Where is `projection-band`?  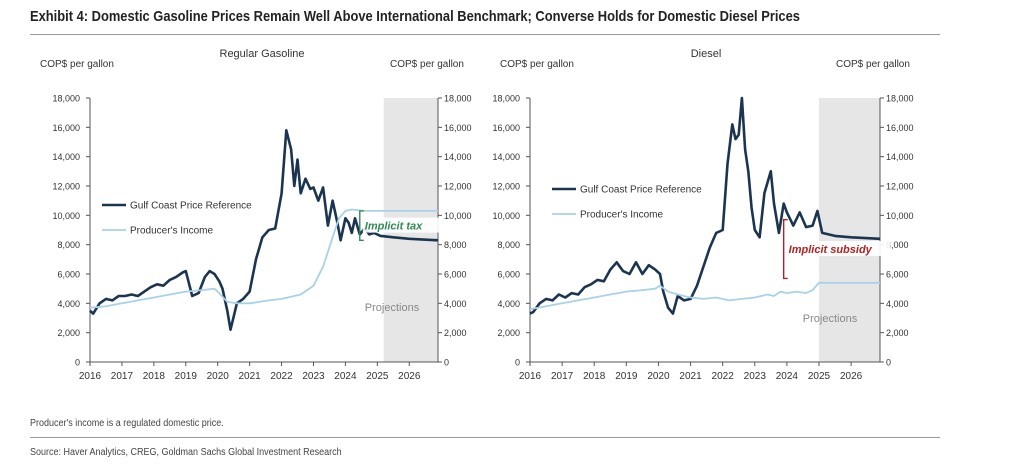 projection-band is located at coordinates (849, 230).